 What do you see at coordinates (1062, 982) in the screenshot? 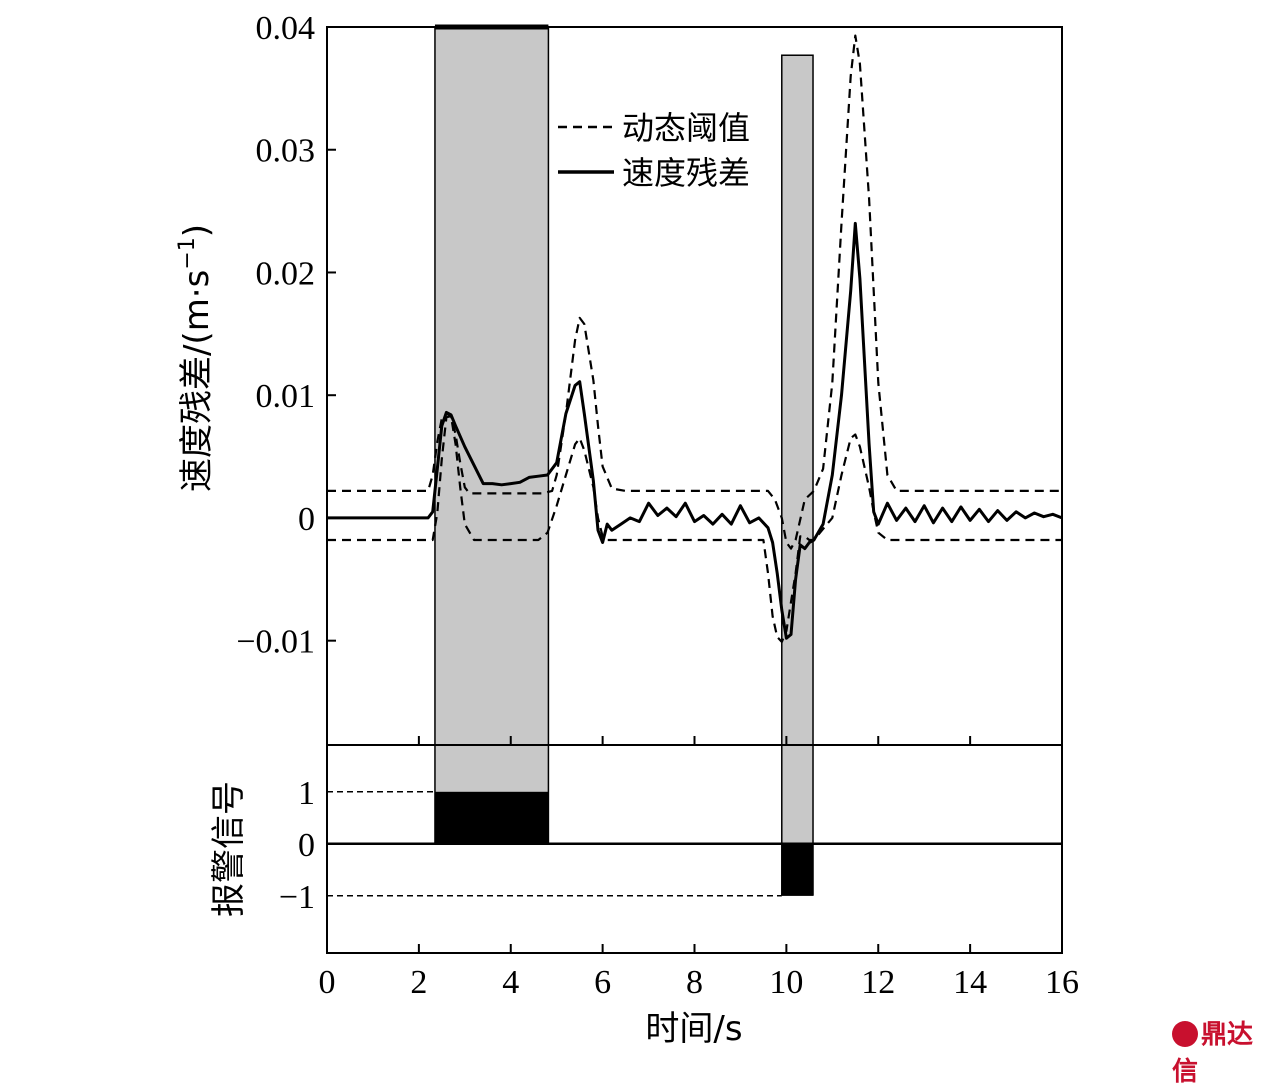
I see `x-tick-label: 16` at bounding box center [1062, 982].